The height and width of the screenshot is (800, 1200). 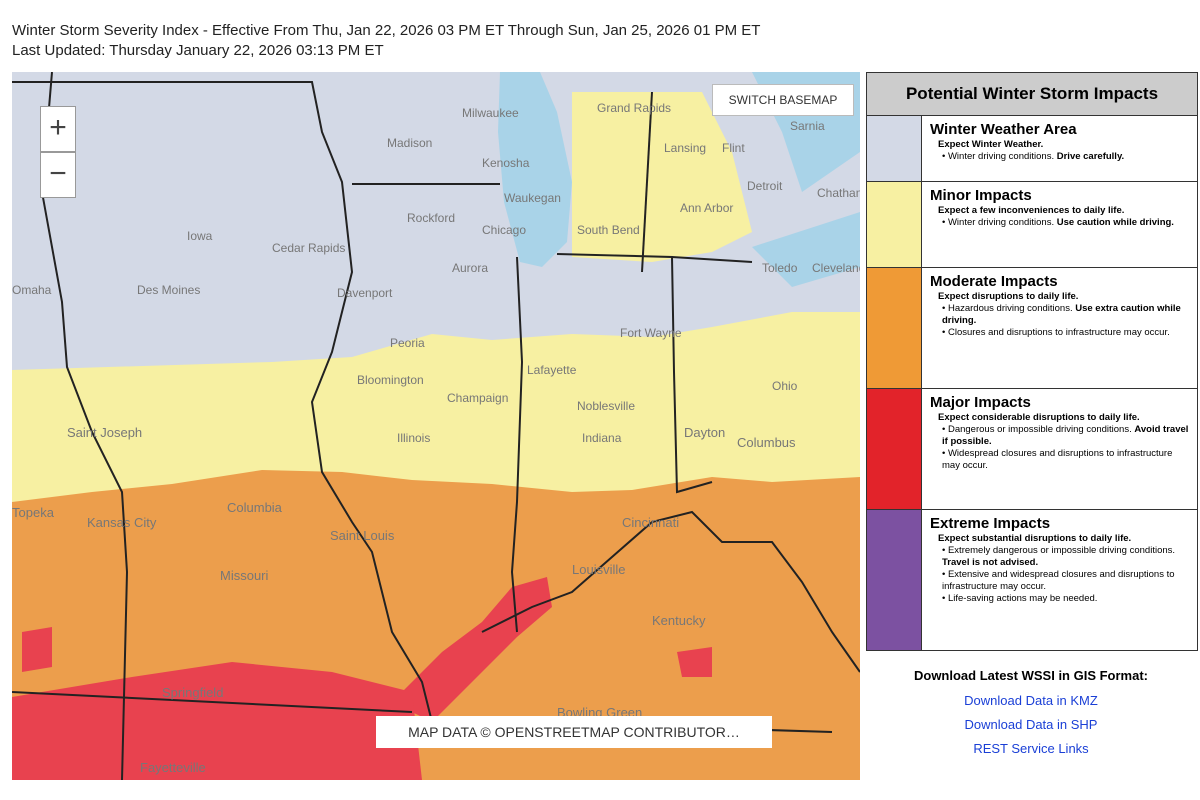 What do you see at coordinates (470, 268) in the screenshot?
I see `map-label: Aurora` at bounding box center [470, 268].